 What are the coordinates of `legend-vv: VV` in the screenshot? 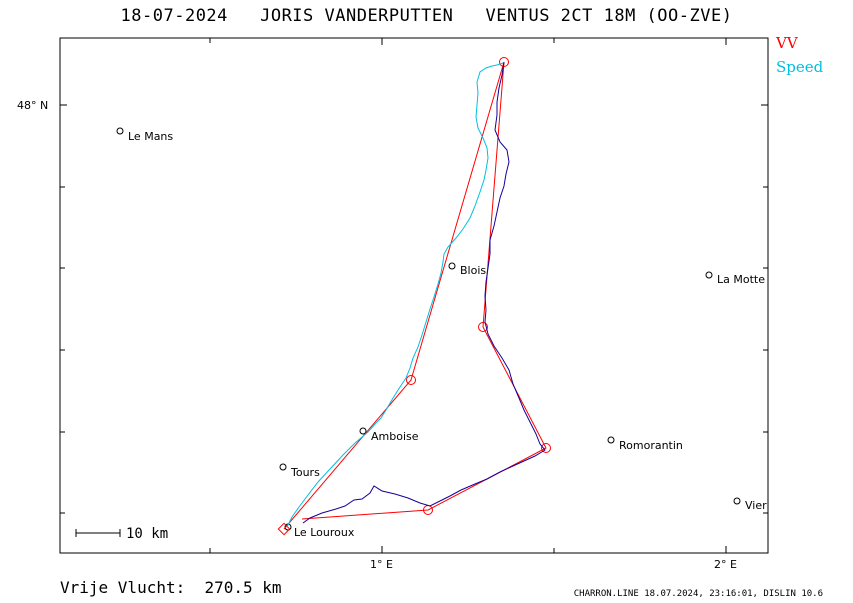 It's located at (787, 43).